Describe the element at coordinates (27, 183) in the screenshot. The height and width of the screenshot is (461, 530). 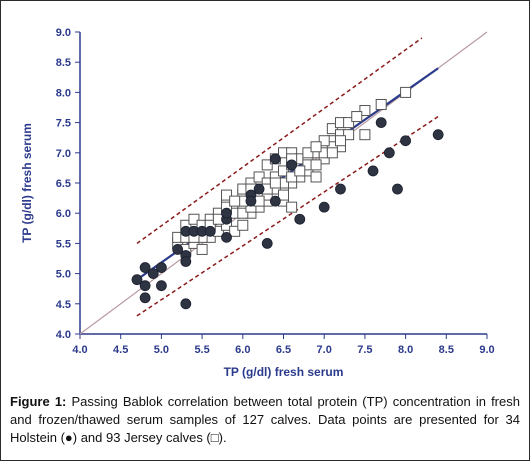
I see `y-axis-label: TP (g/dl) fresh serum` at that location.